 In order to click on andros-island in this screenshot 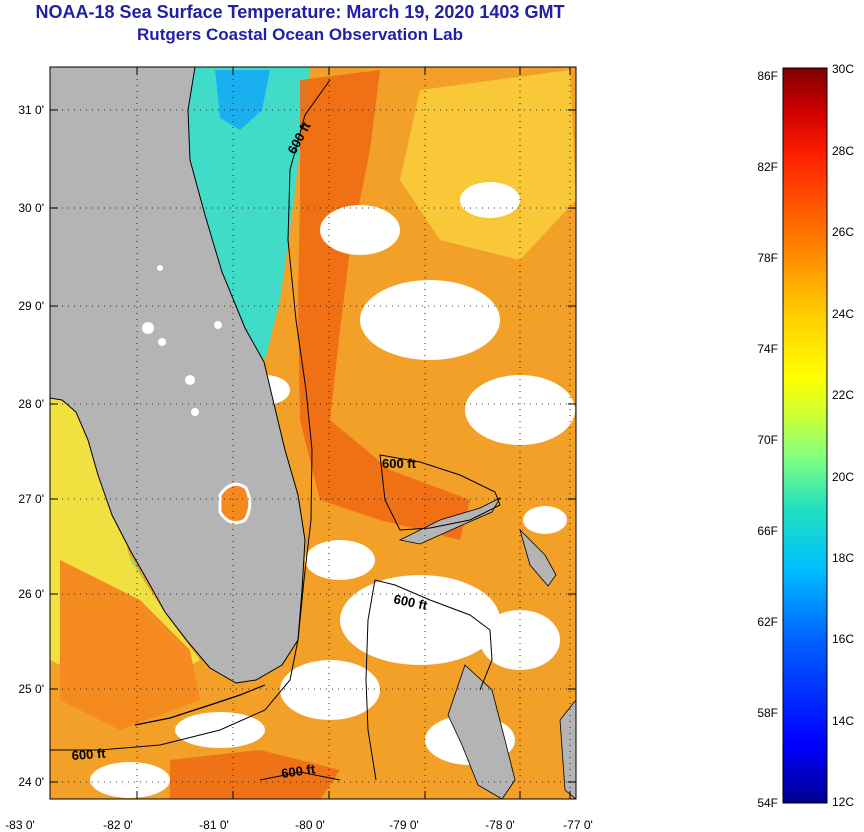, I will do `click(481, 731)`.